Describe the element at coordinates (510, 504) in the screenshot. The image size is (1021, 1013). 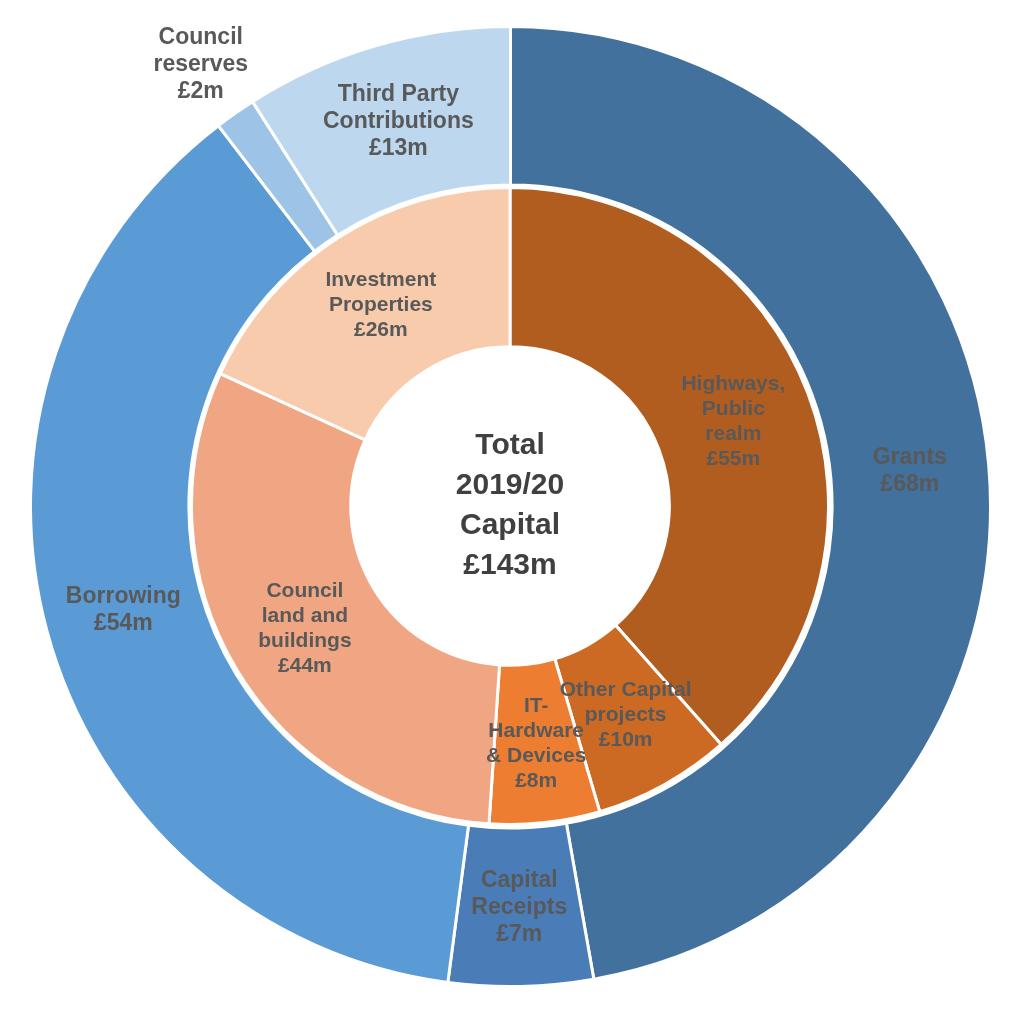
I see `text: Total 2019/20 Capital £143m` at that location.